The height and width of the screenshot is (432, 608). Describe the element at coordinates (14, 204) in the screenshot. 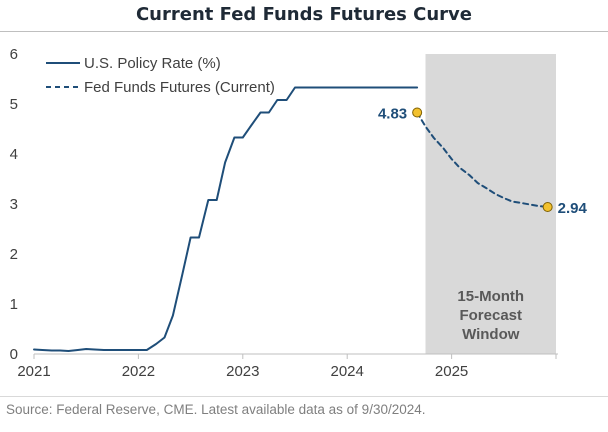

I see `y-tick-label-3: 3` at that location.